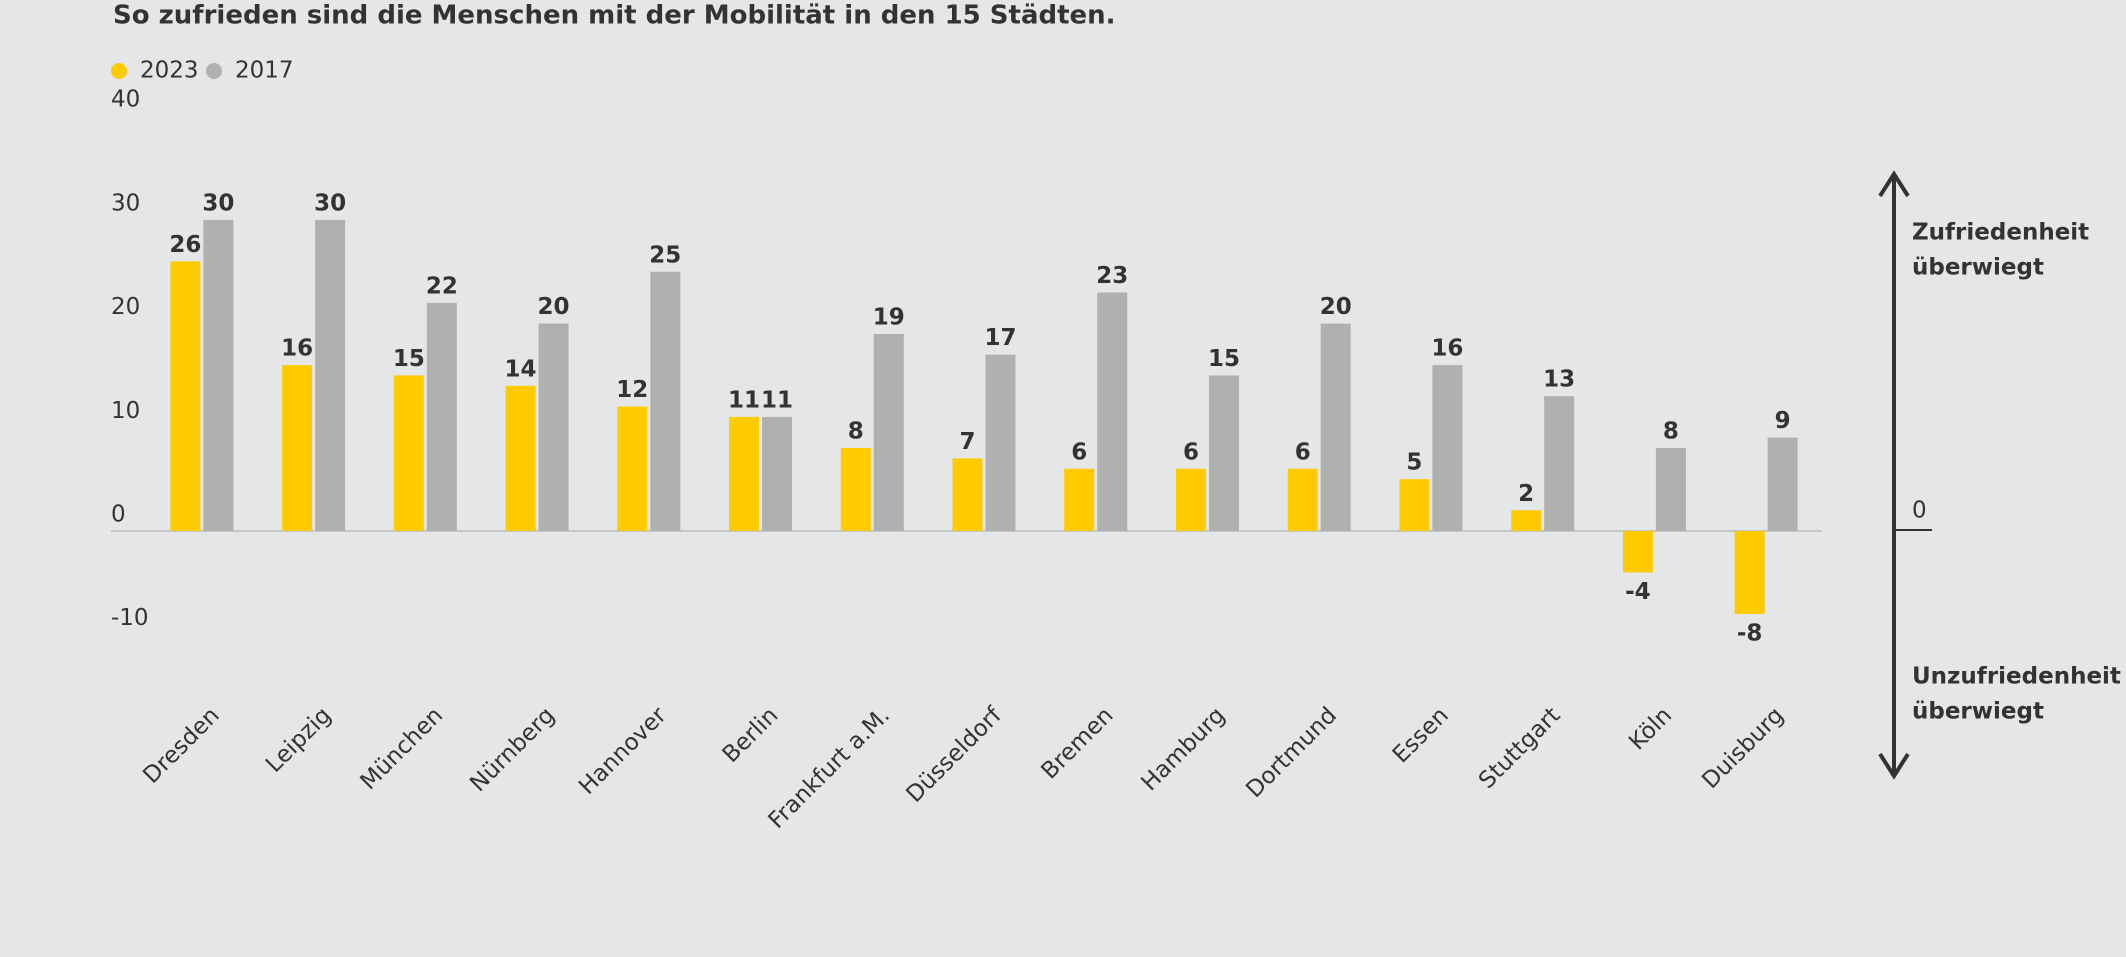 The height and width of the screenshot is (957, 2126). What do you see at coordinates (1112, 276) in the screenshot?
I see `value-label: 23` at bounding box center [1112, 276].